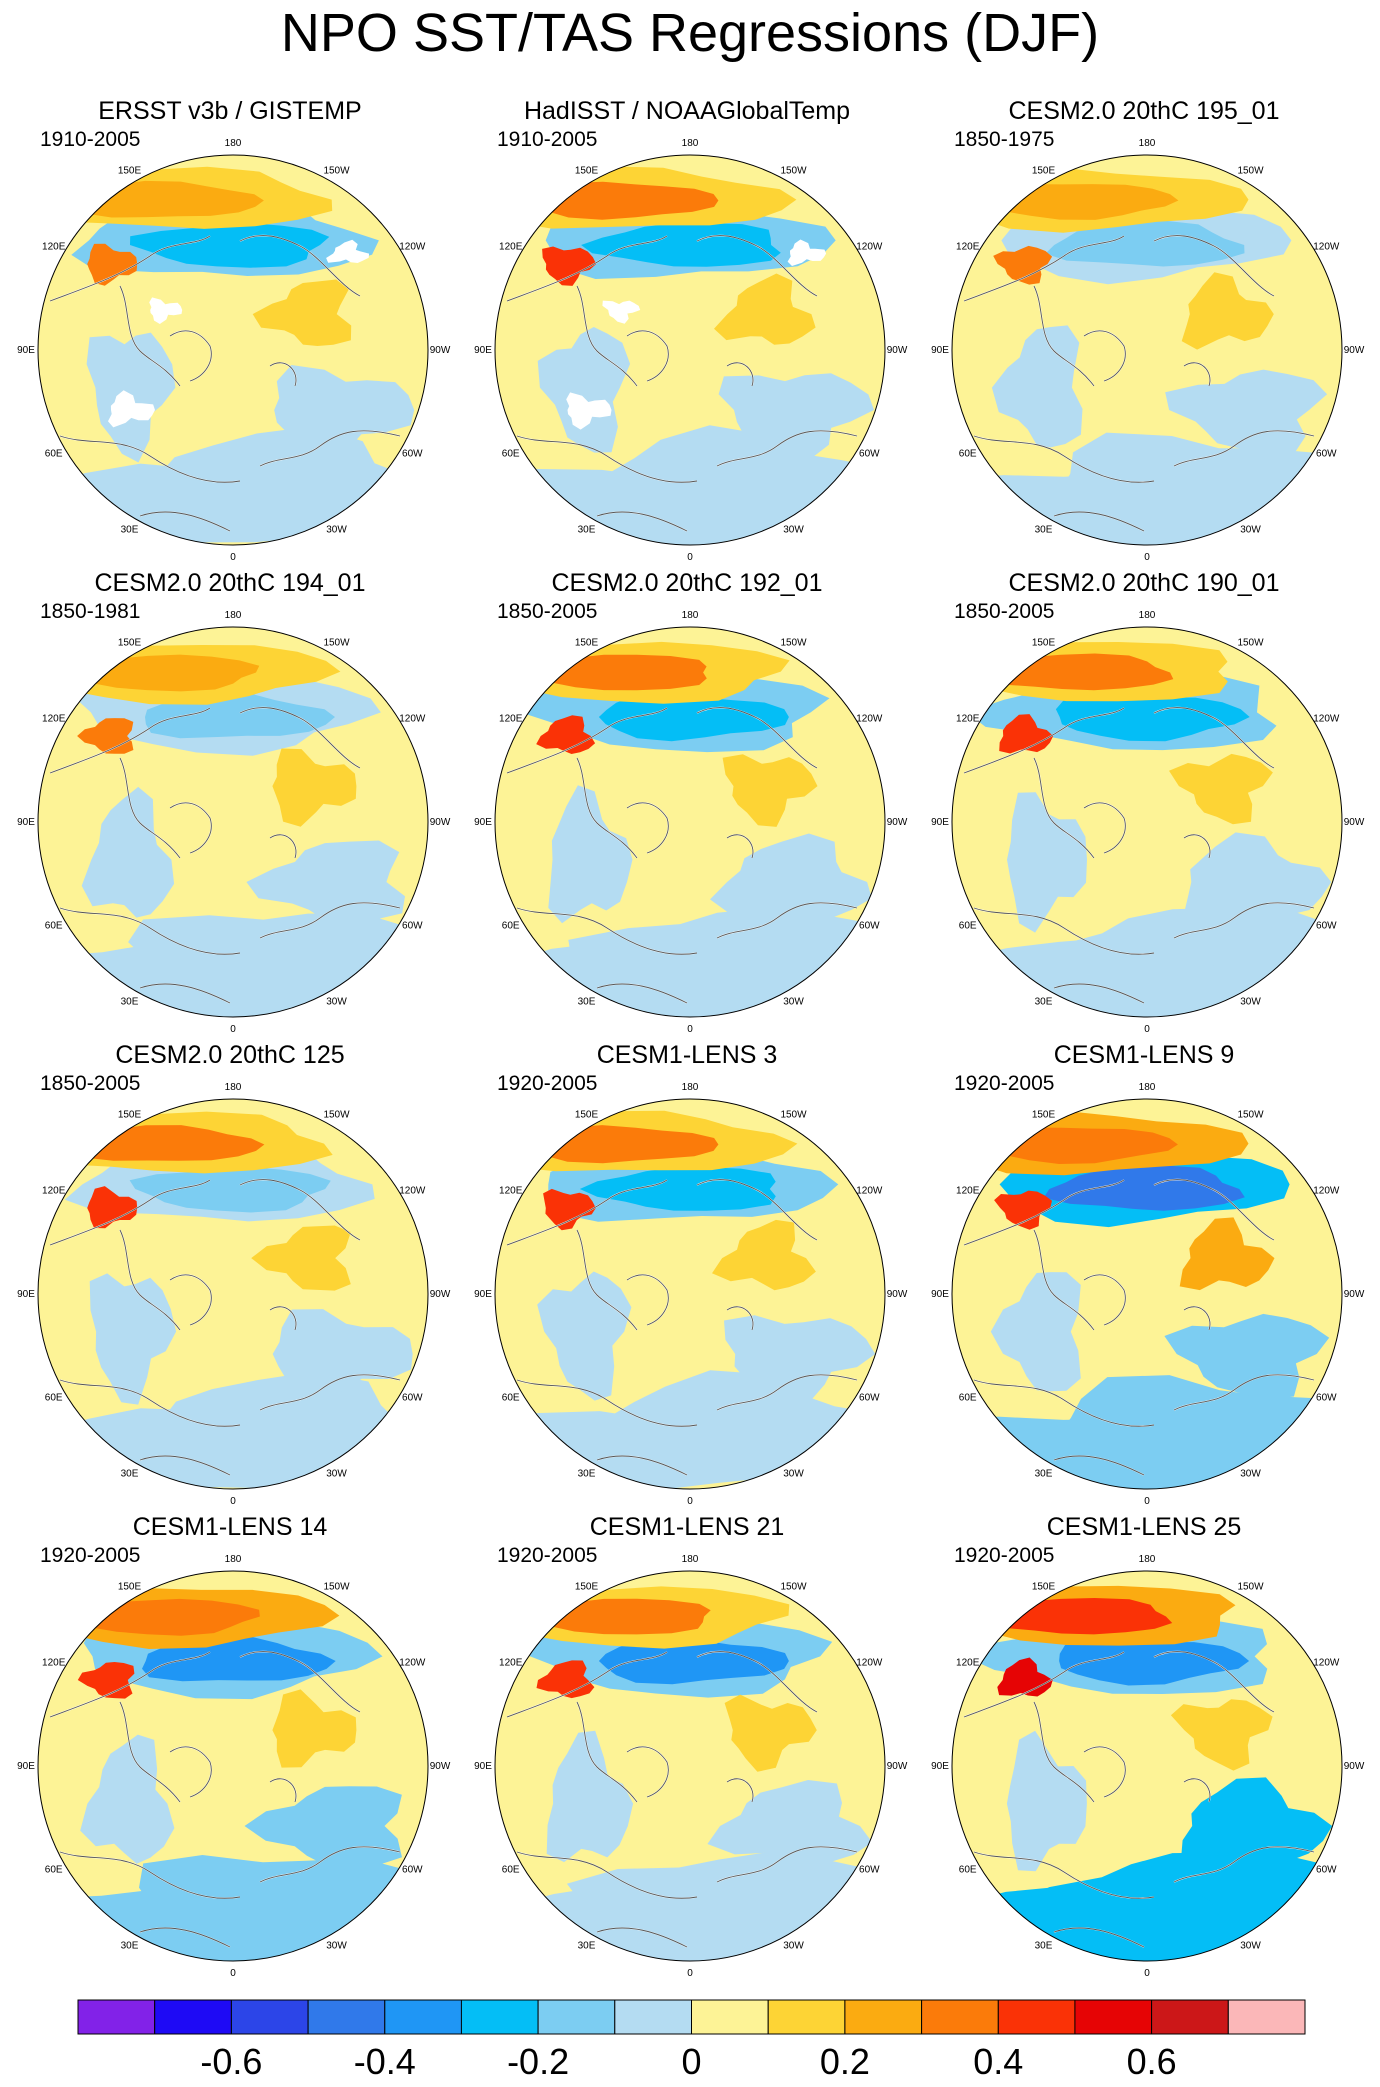 Image resolution: width=1380 pixels, height=2087 pixels. What do you see at coordinates (230, 1527) in the screenshot?
I see `panel-title: CESM1-LENS 14` at bounding box center [230, 1527].